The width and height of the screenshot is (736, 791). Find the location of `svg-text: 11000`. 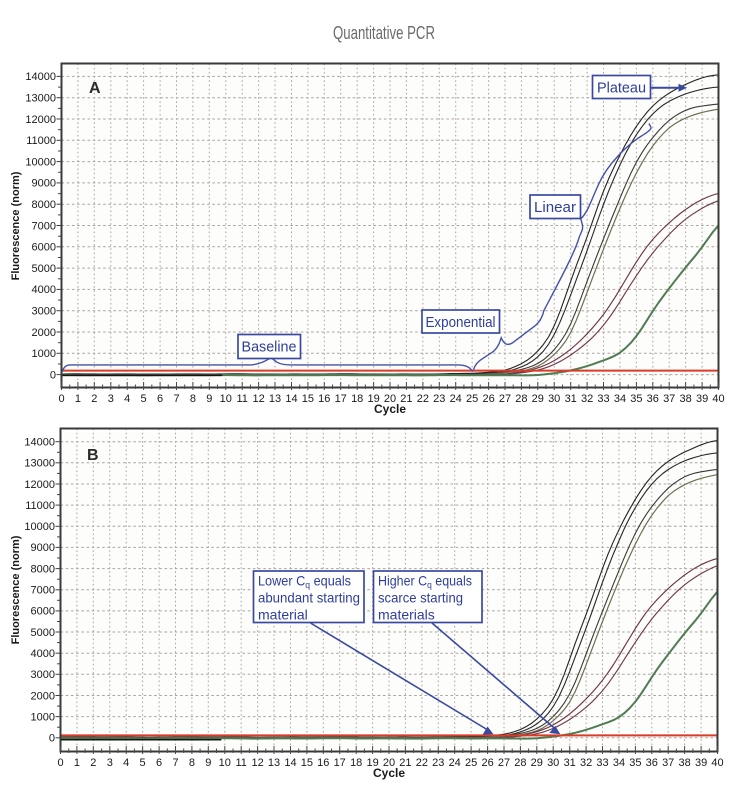

svg-text: 11000 is located at coordinates (41, 141).